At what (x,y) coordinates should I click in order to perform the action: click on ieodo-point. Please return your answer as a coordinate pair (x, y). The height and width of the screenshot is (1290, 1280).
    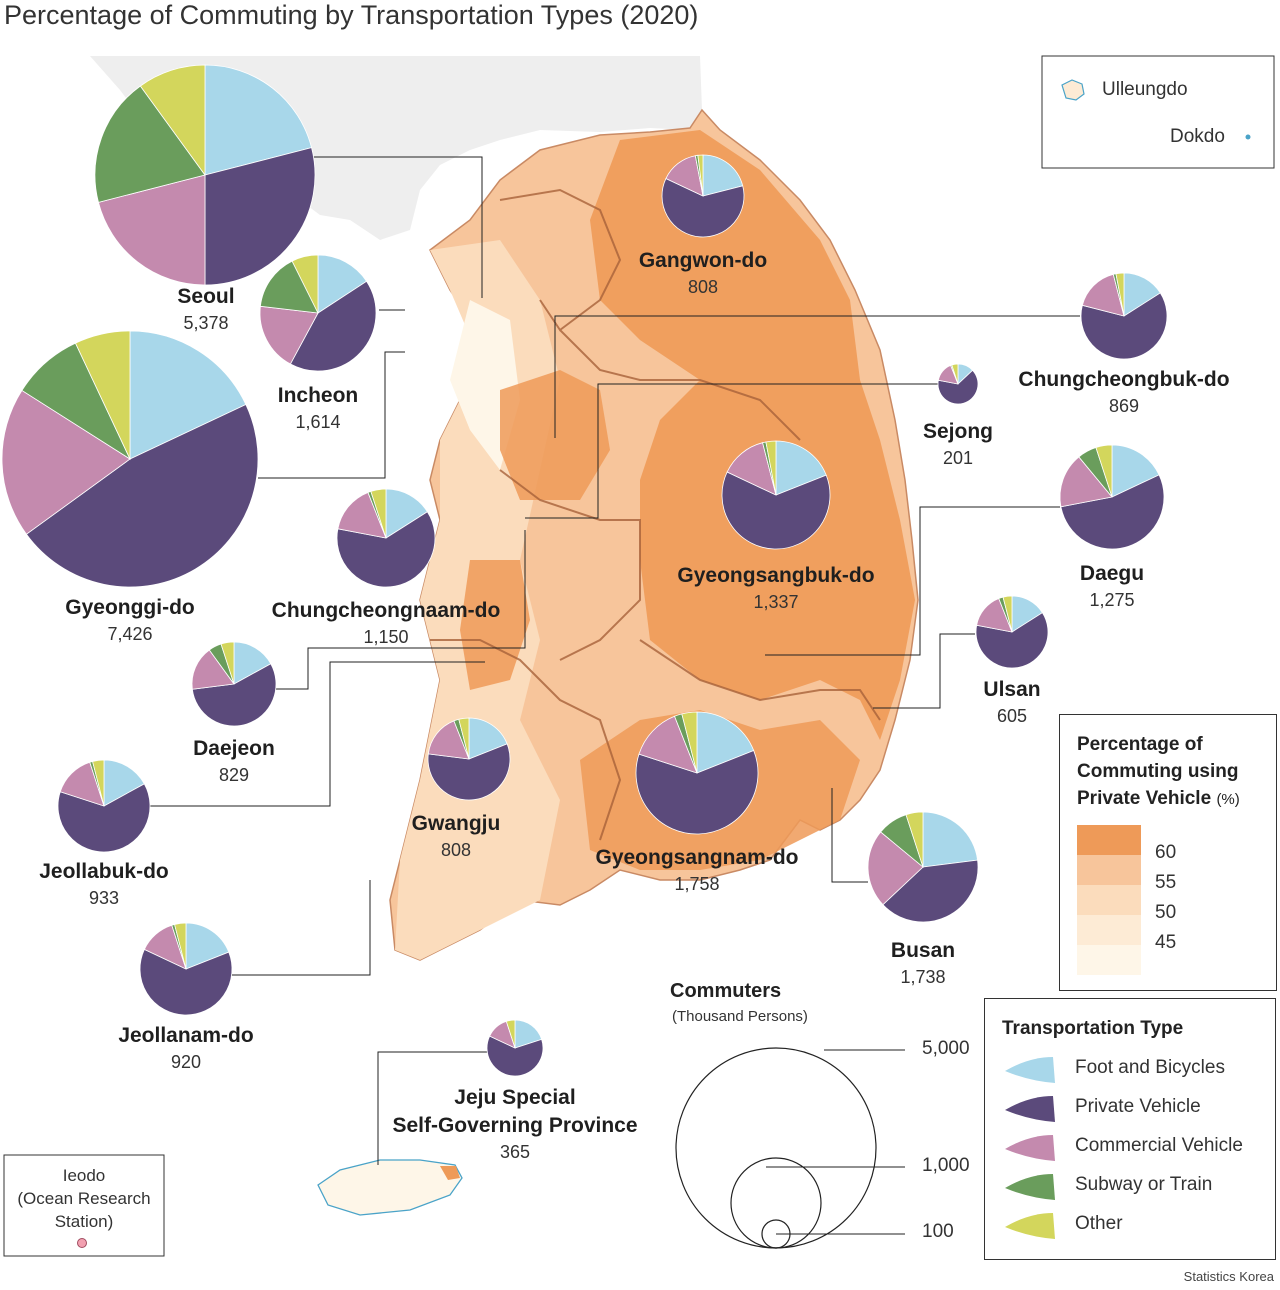
    Looking at the image, I should click on (82, 1243).